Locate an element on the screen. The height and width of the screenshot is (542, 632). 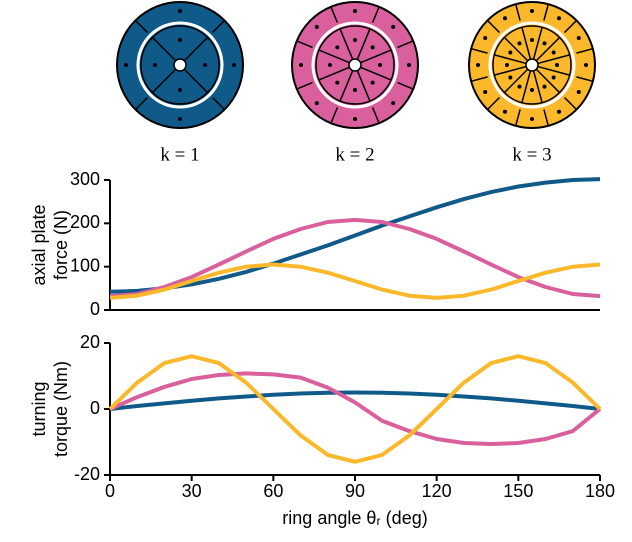
x-tick-label: 120 is located at coordinates (437, 491).